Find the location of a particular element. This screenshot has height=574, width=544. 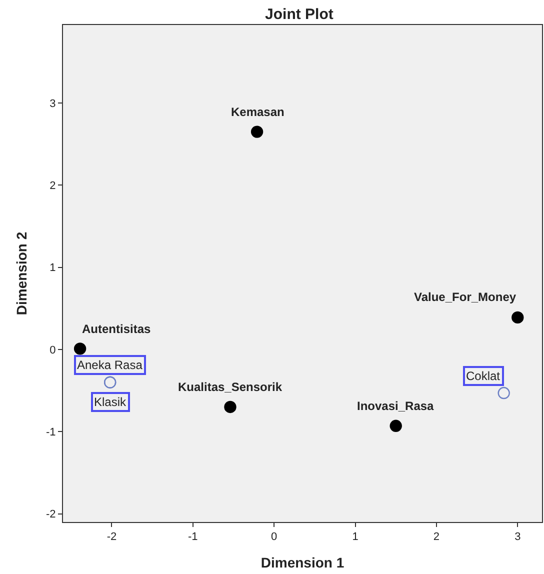

annotation: Autentisitas is located at coordinates (117, 329).